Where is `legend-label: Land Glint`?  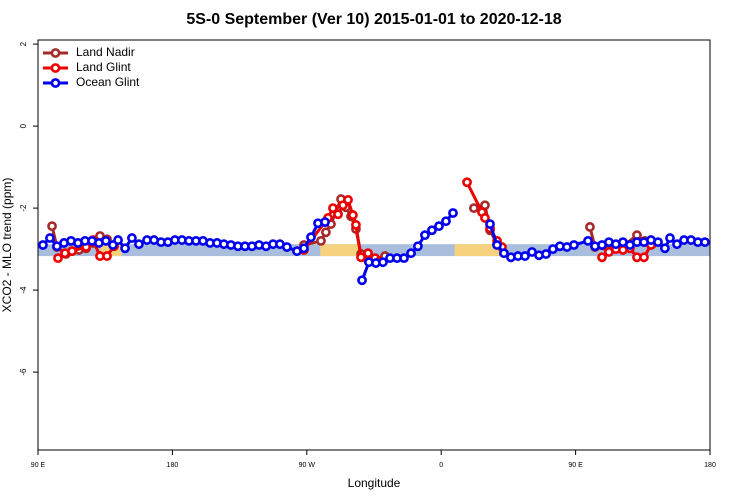 legend-label: Land Glint is located at coordinates (103, 67).